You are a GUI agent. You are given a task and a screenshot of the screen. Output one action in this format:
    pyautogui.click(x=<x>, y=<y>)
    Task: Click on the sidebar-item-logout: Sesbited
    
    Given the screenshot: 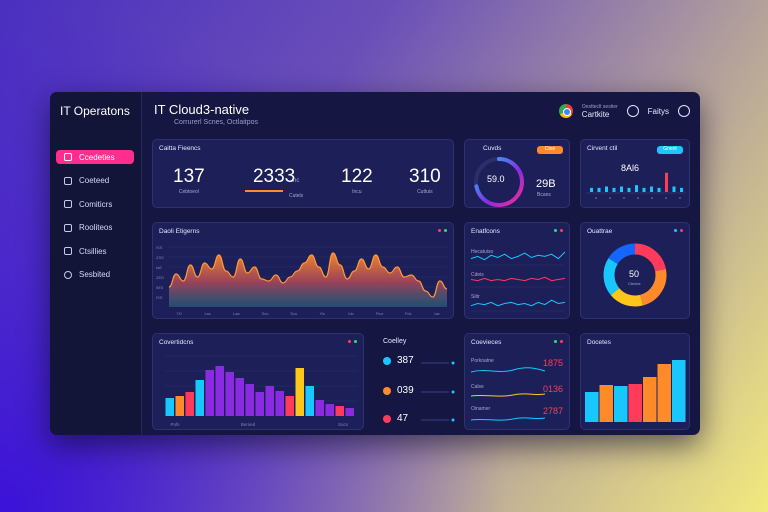 What is the action you would take?
    pyautogui.click(x=95, y=275)
    